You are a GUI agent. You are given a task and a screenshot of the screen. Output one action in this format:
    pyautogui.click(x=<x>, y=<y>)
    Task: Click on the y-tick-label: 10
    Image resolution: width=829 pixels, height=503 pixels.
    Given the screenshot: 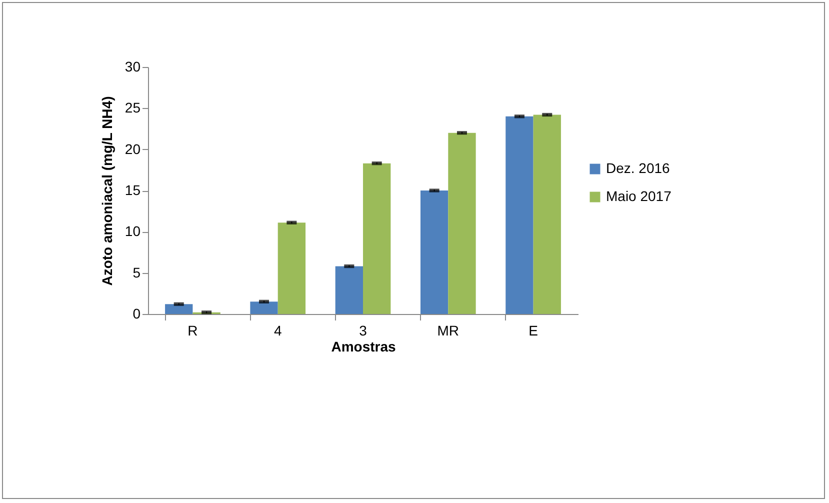 What is the action you would take?
    pyautogui.click(x=132, y=231)
    